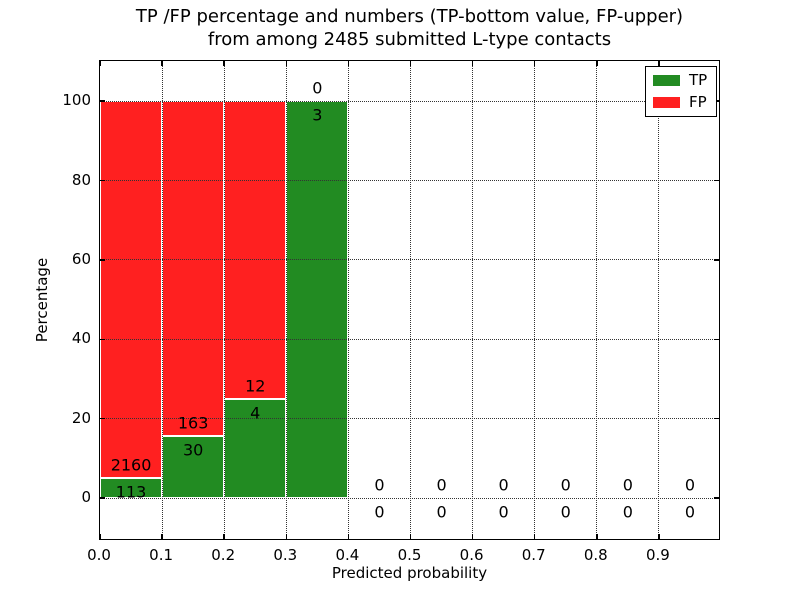  Describe the element at coordinates (131, 465) in the screenshot. I see `fp-count-label: 2160` at that location.